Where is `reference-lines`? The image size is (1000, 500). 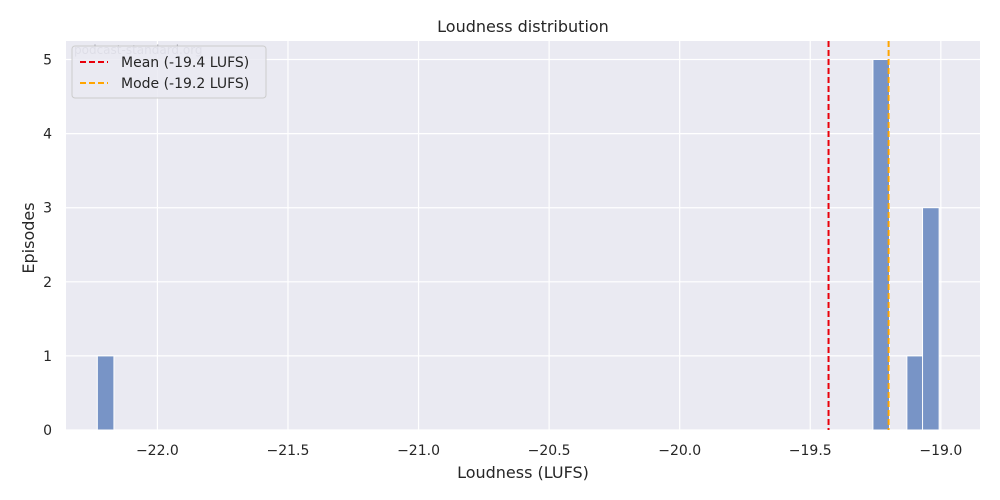
reference-lines is located at coordinates (858, 235).